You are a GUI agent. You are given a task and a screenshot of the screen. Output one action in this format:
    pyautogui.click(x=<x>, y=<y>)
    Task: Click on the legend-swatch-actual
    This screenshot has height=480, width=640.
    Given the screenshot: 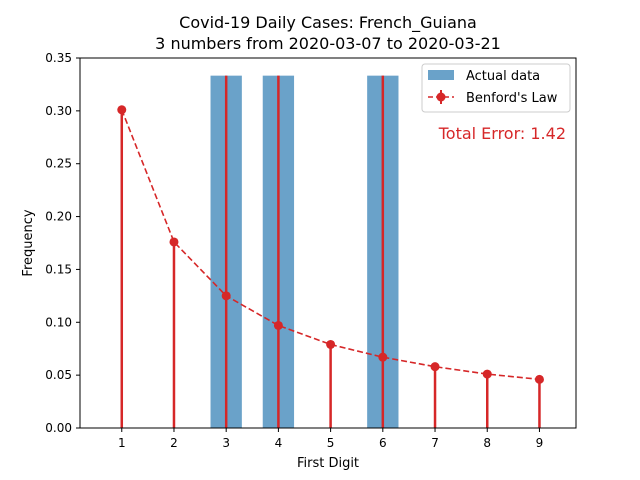 What is the action you would take?
    pyautogui.click(x=441, y=75)
    